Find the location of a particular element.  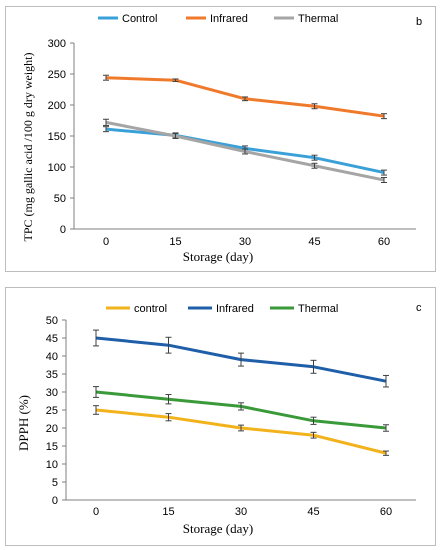

series-group is located at coordinates (245, 128).